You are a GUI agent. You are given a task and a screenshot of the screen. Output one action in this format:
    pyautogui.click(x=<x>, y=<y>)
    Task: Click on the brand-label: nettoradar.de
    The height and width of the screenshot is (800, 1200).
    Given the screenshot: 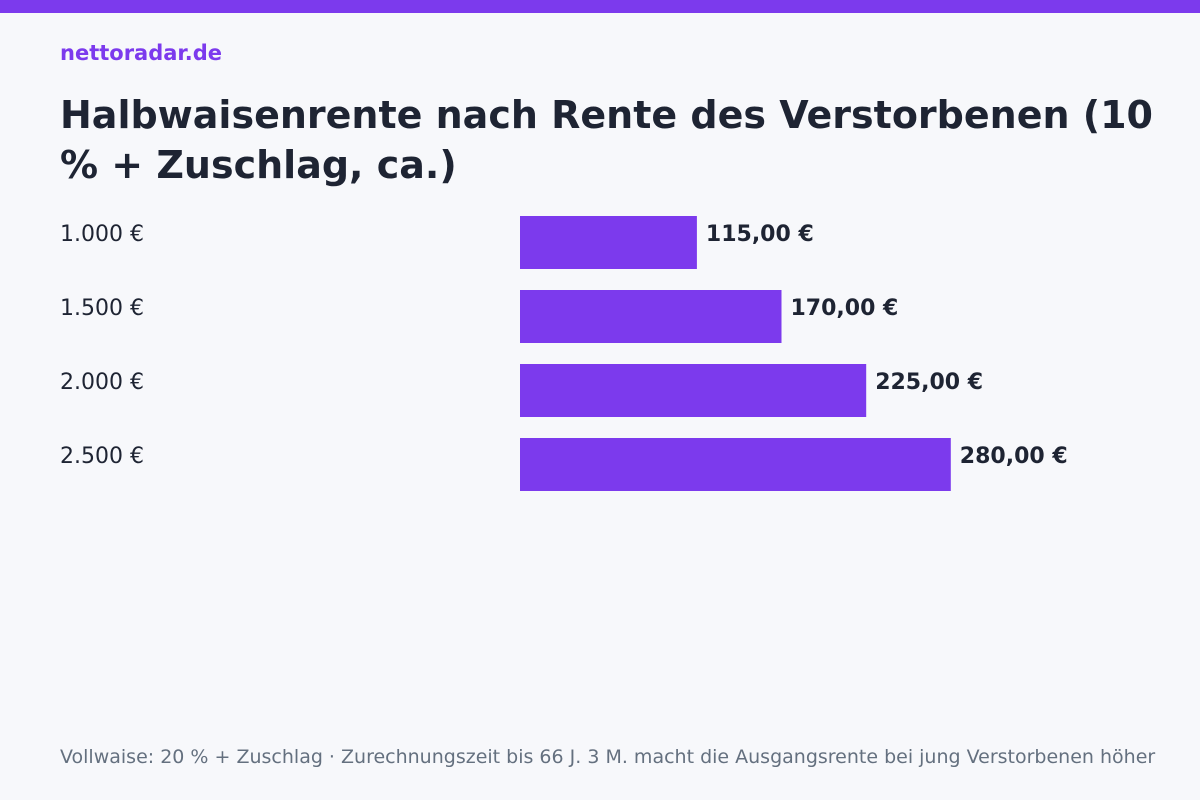 What is the action you would take?
    pyautogui.click(x=141, y=53)
    